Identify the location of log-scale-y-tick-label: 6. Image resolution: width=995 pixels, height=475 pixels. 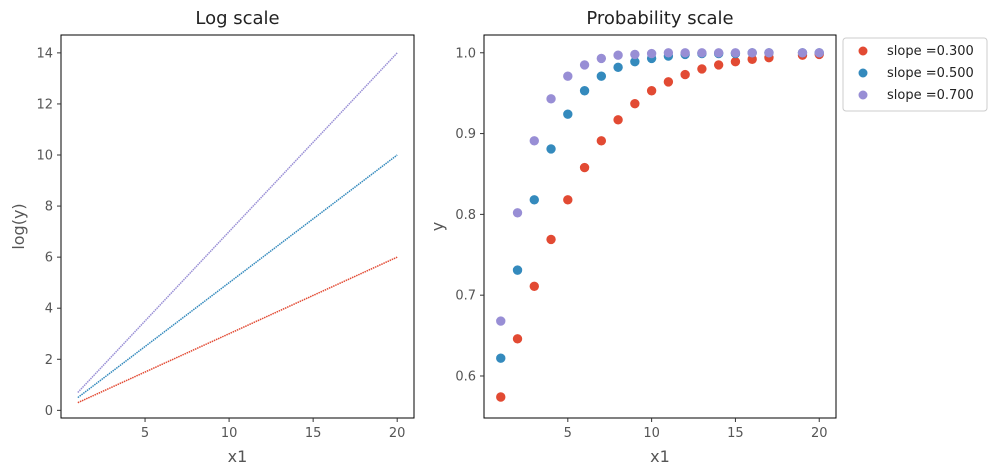
(49, 258).